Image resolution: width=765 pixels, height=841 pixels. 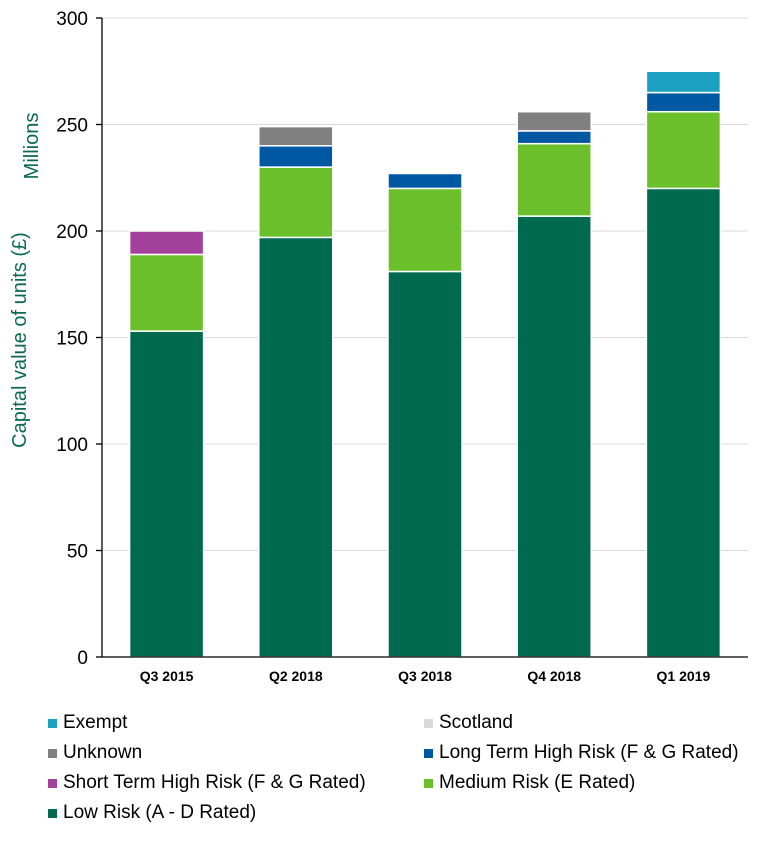 I want to click on legend-item: Long Term High Risk (F & G Rated), so click(x=581, y=753).